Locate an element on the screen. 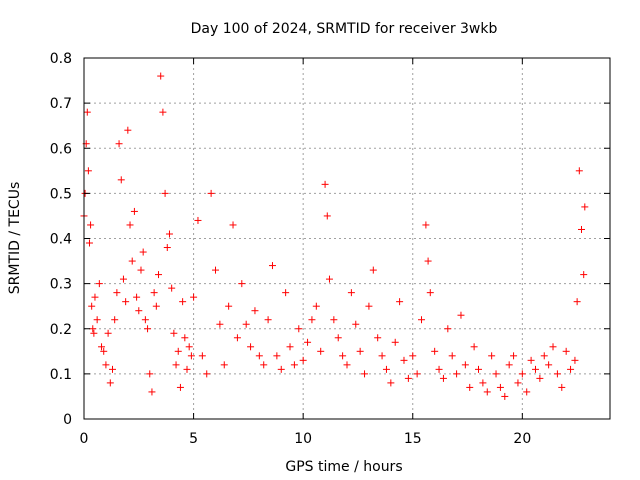 The width and height of the screenshot is (640, 480). y-tick-label: 0.3 is located at coordinates (61, 285).